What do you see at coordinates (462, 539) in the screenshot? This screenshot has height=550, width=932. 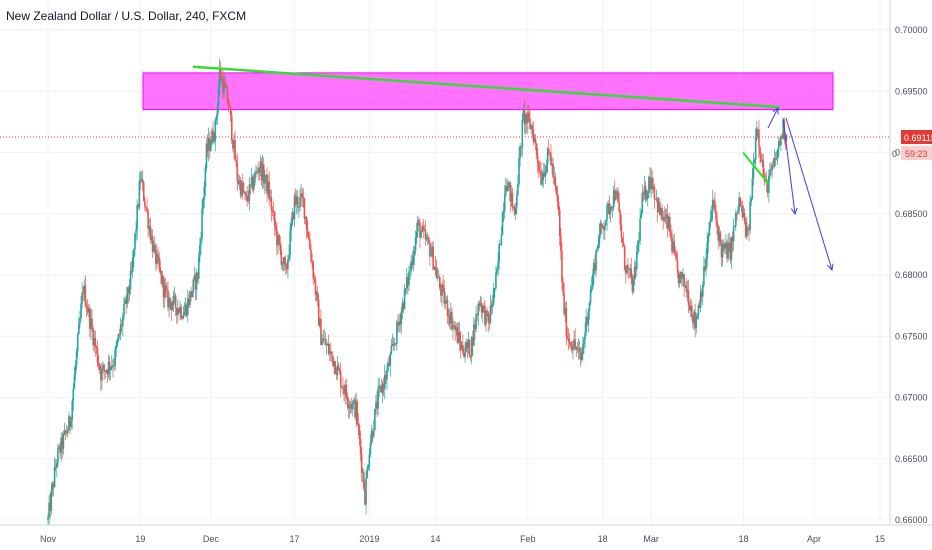 I see `time-axis: Nov 19 Dec 17 2019 14 Feb 18 Mar 18 Apr 15` at bounding box center [462, 539].